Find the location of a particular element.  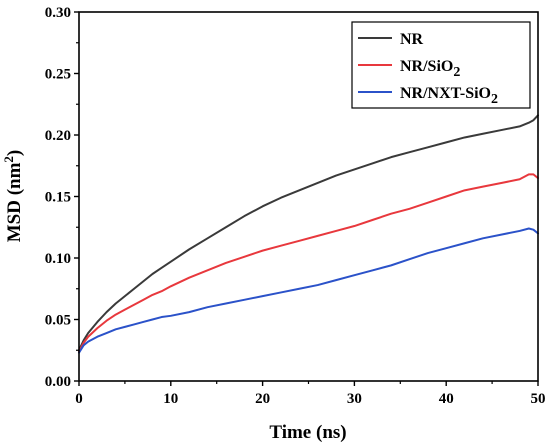

y-tick-label: 0.00 is located at coordinates (58, 382).